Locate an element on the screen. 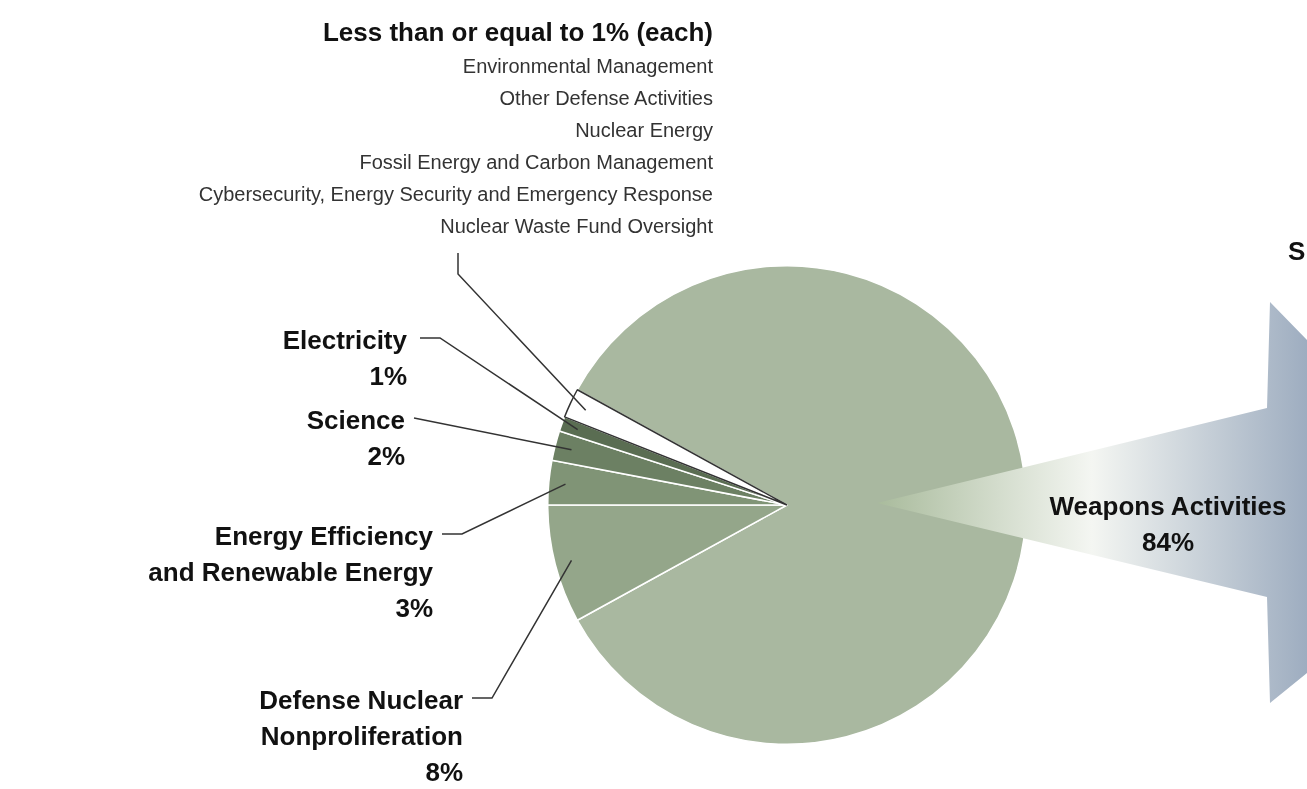  data-label: 8% is located at coordinates (443, 772).